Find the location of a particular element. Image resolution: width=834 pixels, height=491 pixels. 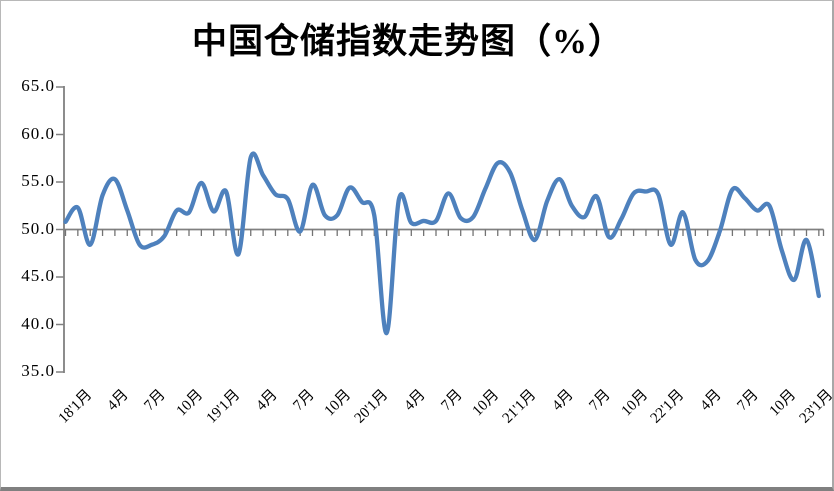

y-axis-label: 55.0 is located at coordinates (38, 180).